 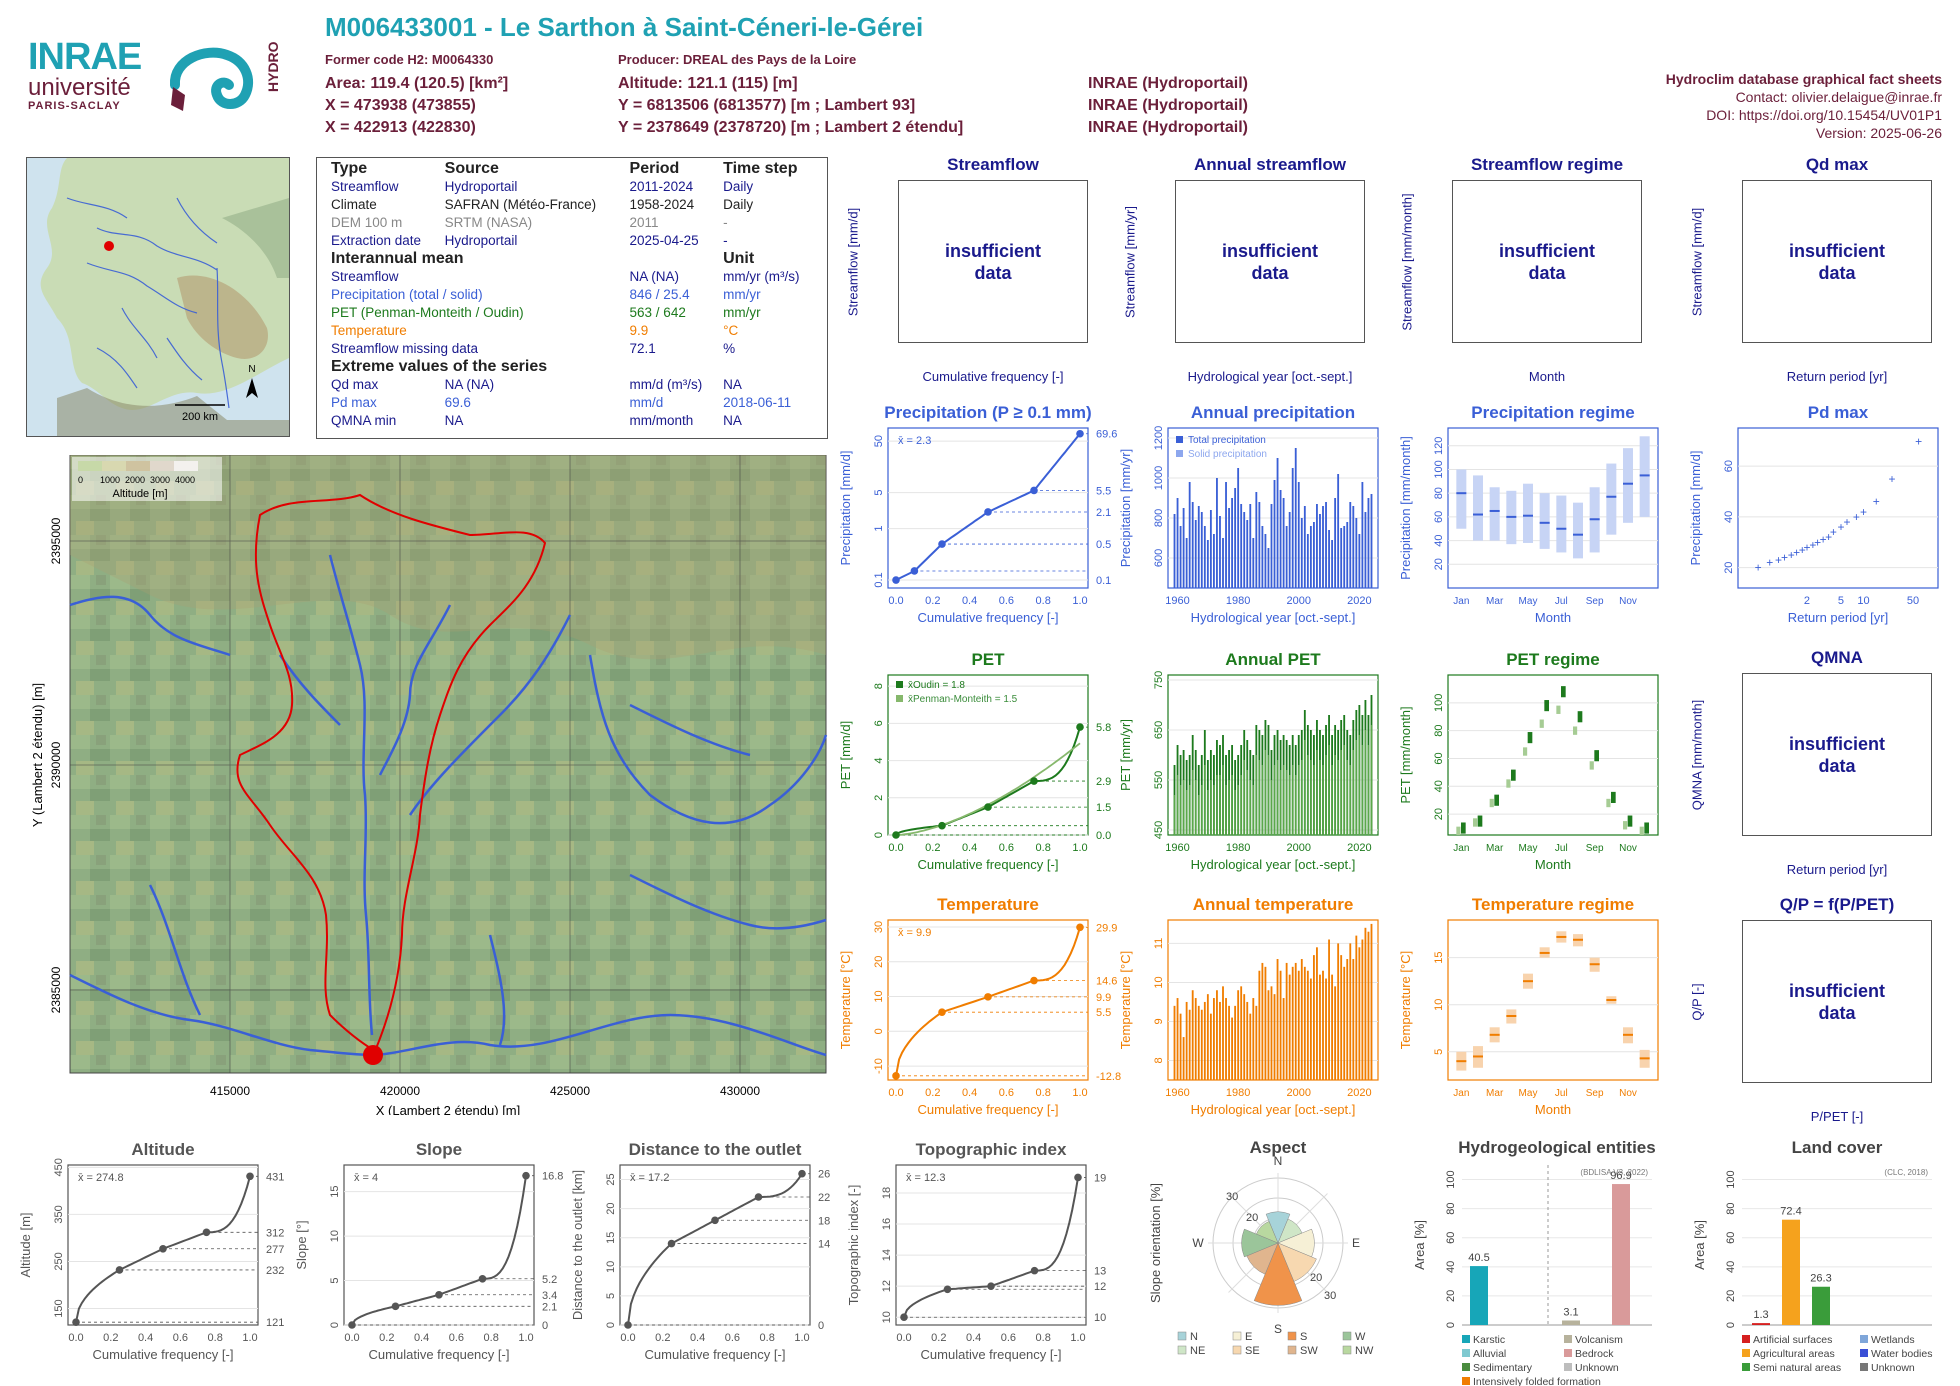 What do you see at coordinates (364, 420) in the screenshot?
I see `cell: QMNA min` at bounding box center [364, 420].